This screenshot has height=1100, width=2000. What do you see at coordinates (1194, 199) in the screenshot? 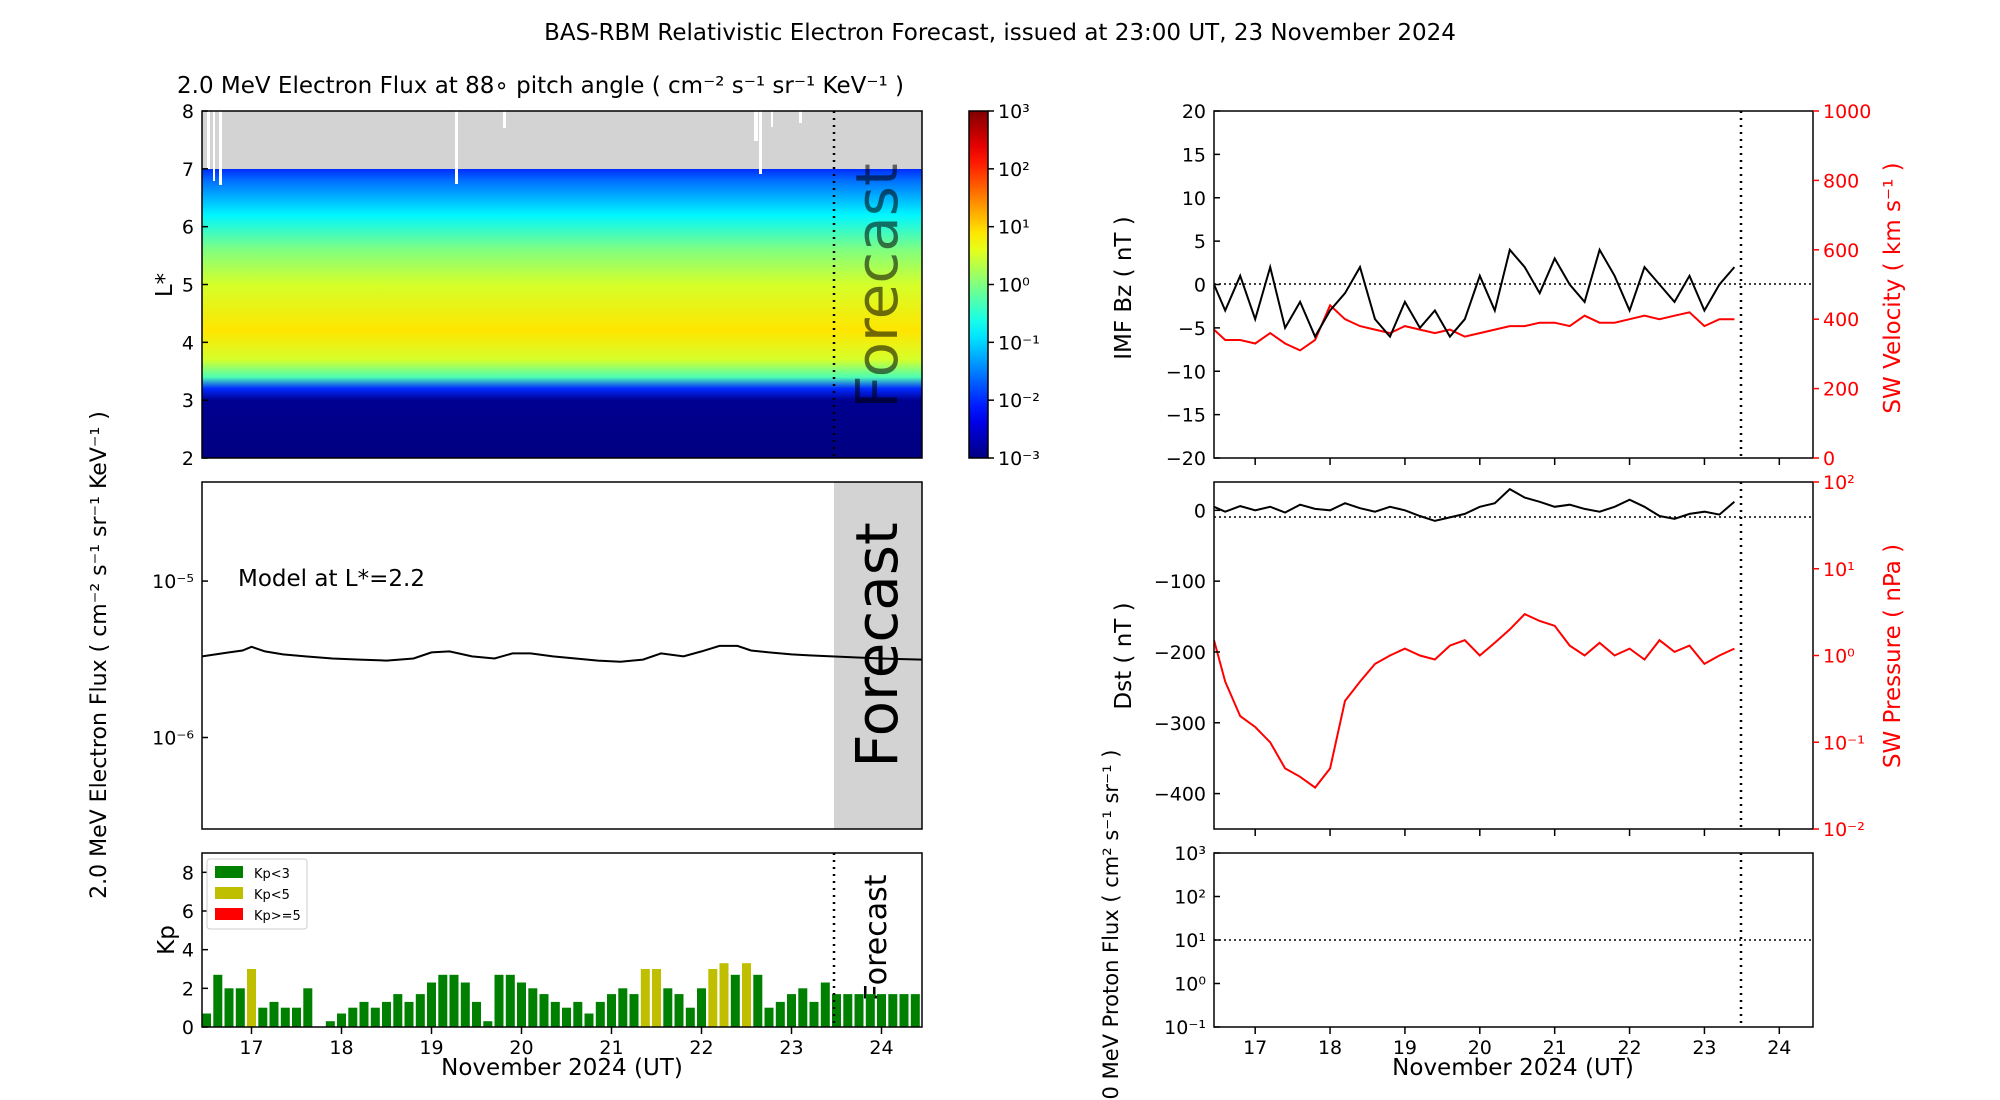
I see `imf-y-tick-label: 10` at bounding box center [1194, 199].